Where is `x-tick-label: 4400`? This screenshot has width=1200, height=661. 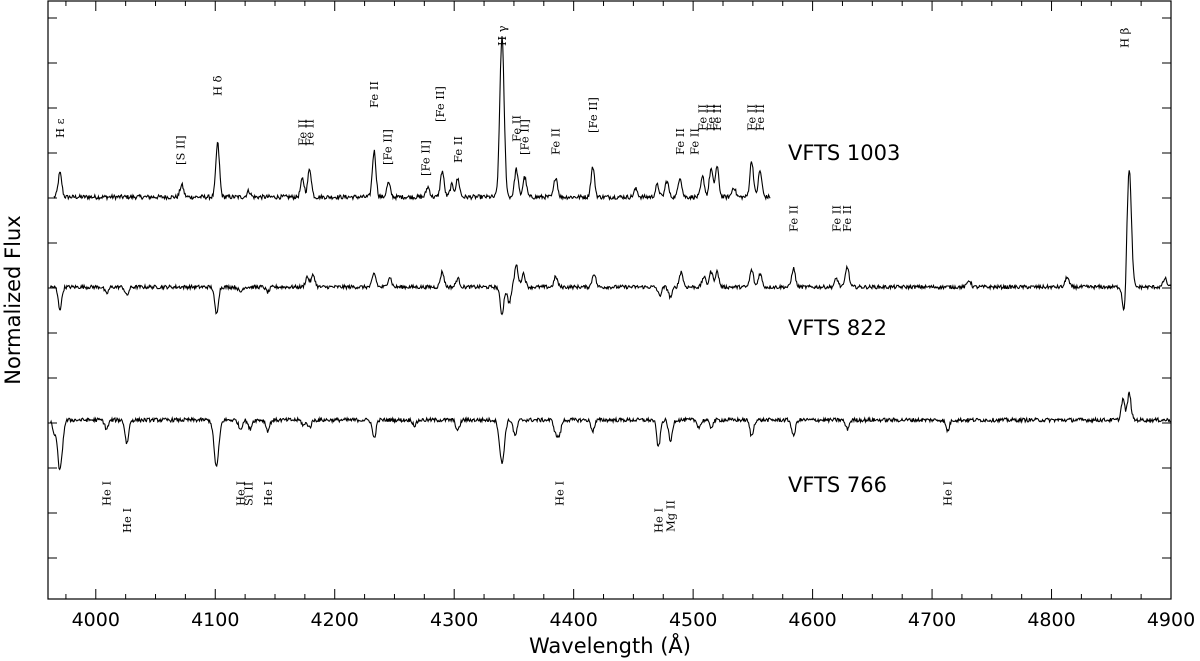 x-tick-label: 4400 is located at coordinates (573, 620).